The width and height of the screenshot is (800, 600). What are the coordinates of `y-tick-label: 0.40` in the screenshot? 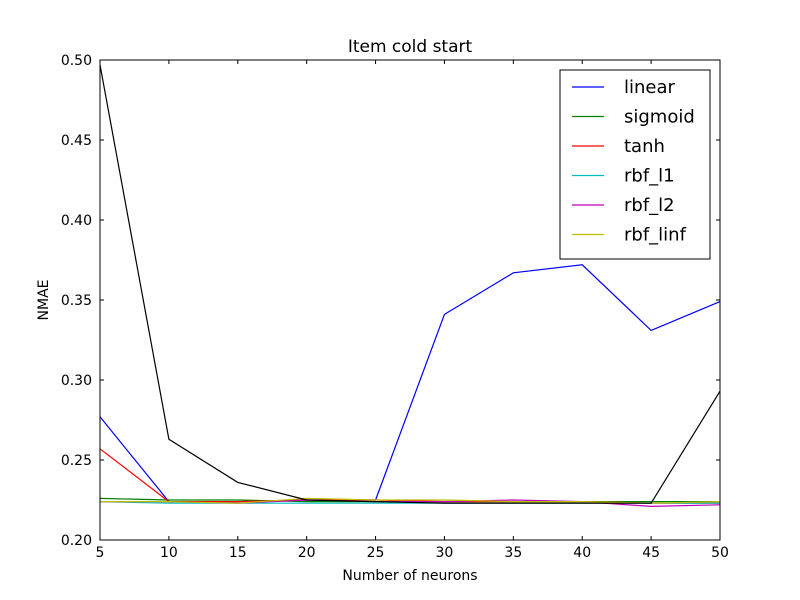 It's located at (76, 221).